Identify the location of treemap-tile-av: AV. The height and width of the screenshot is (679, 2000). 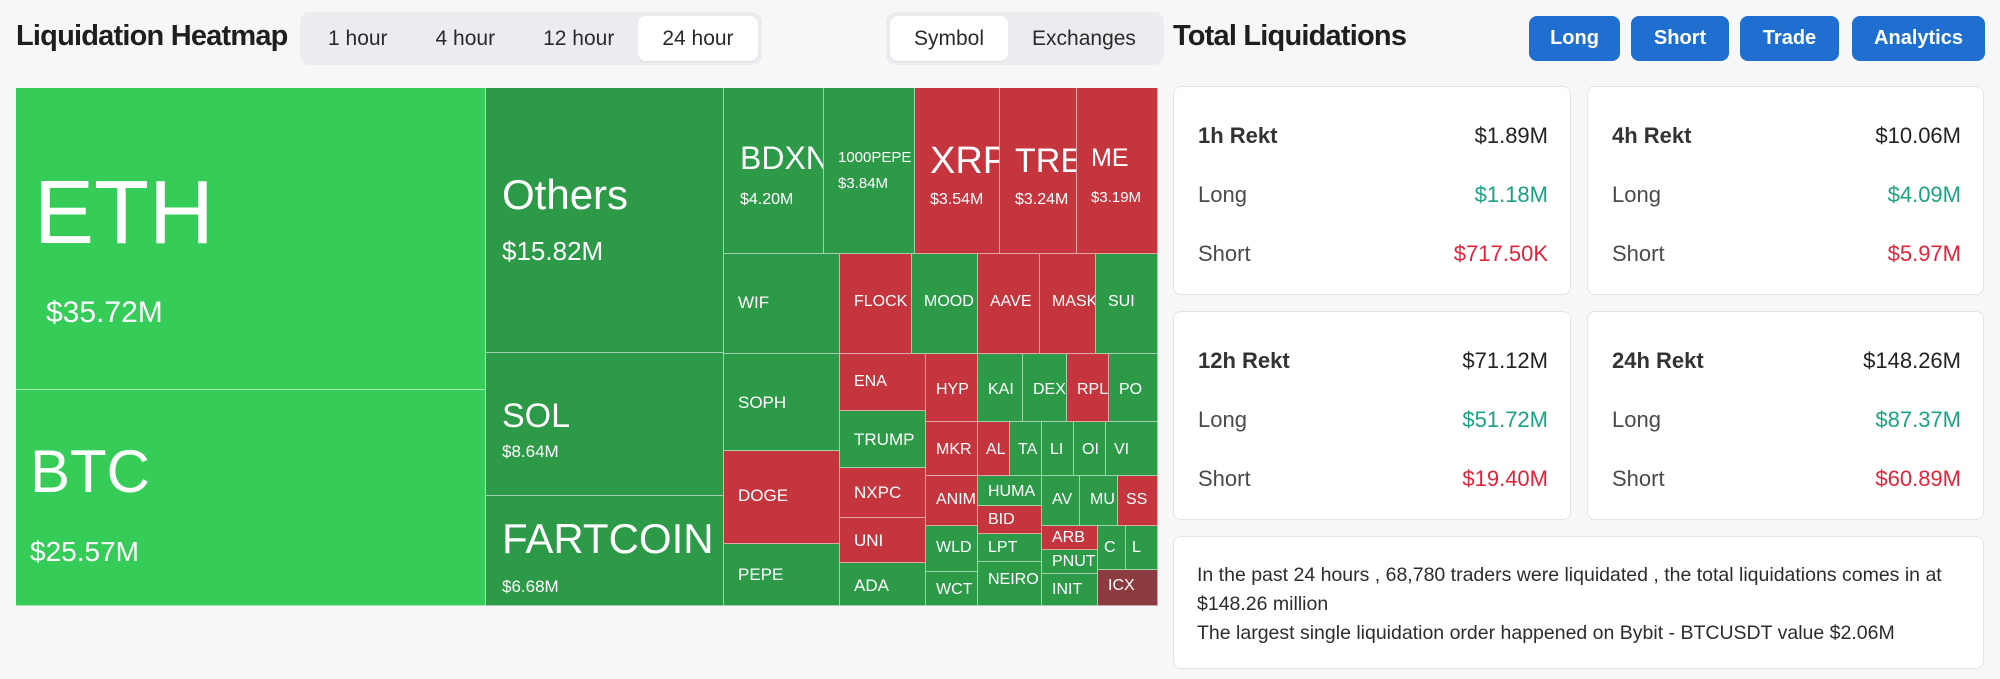
(1061, 501).